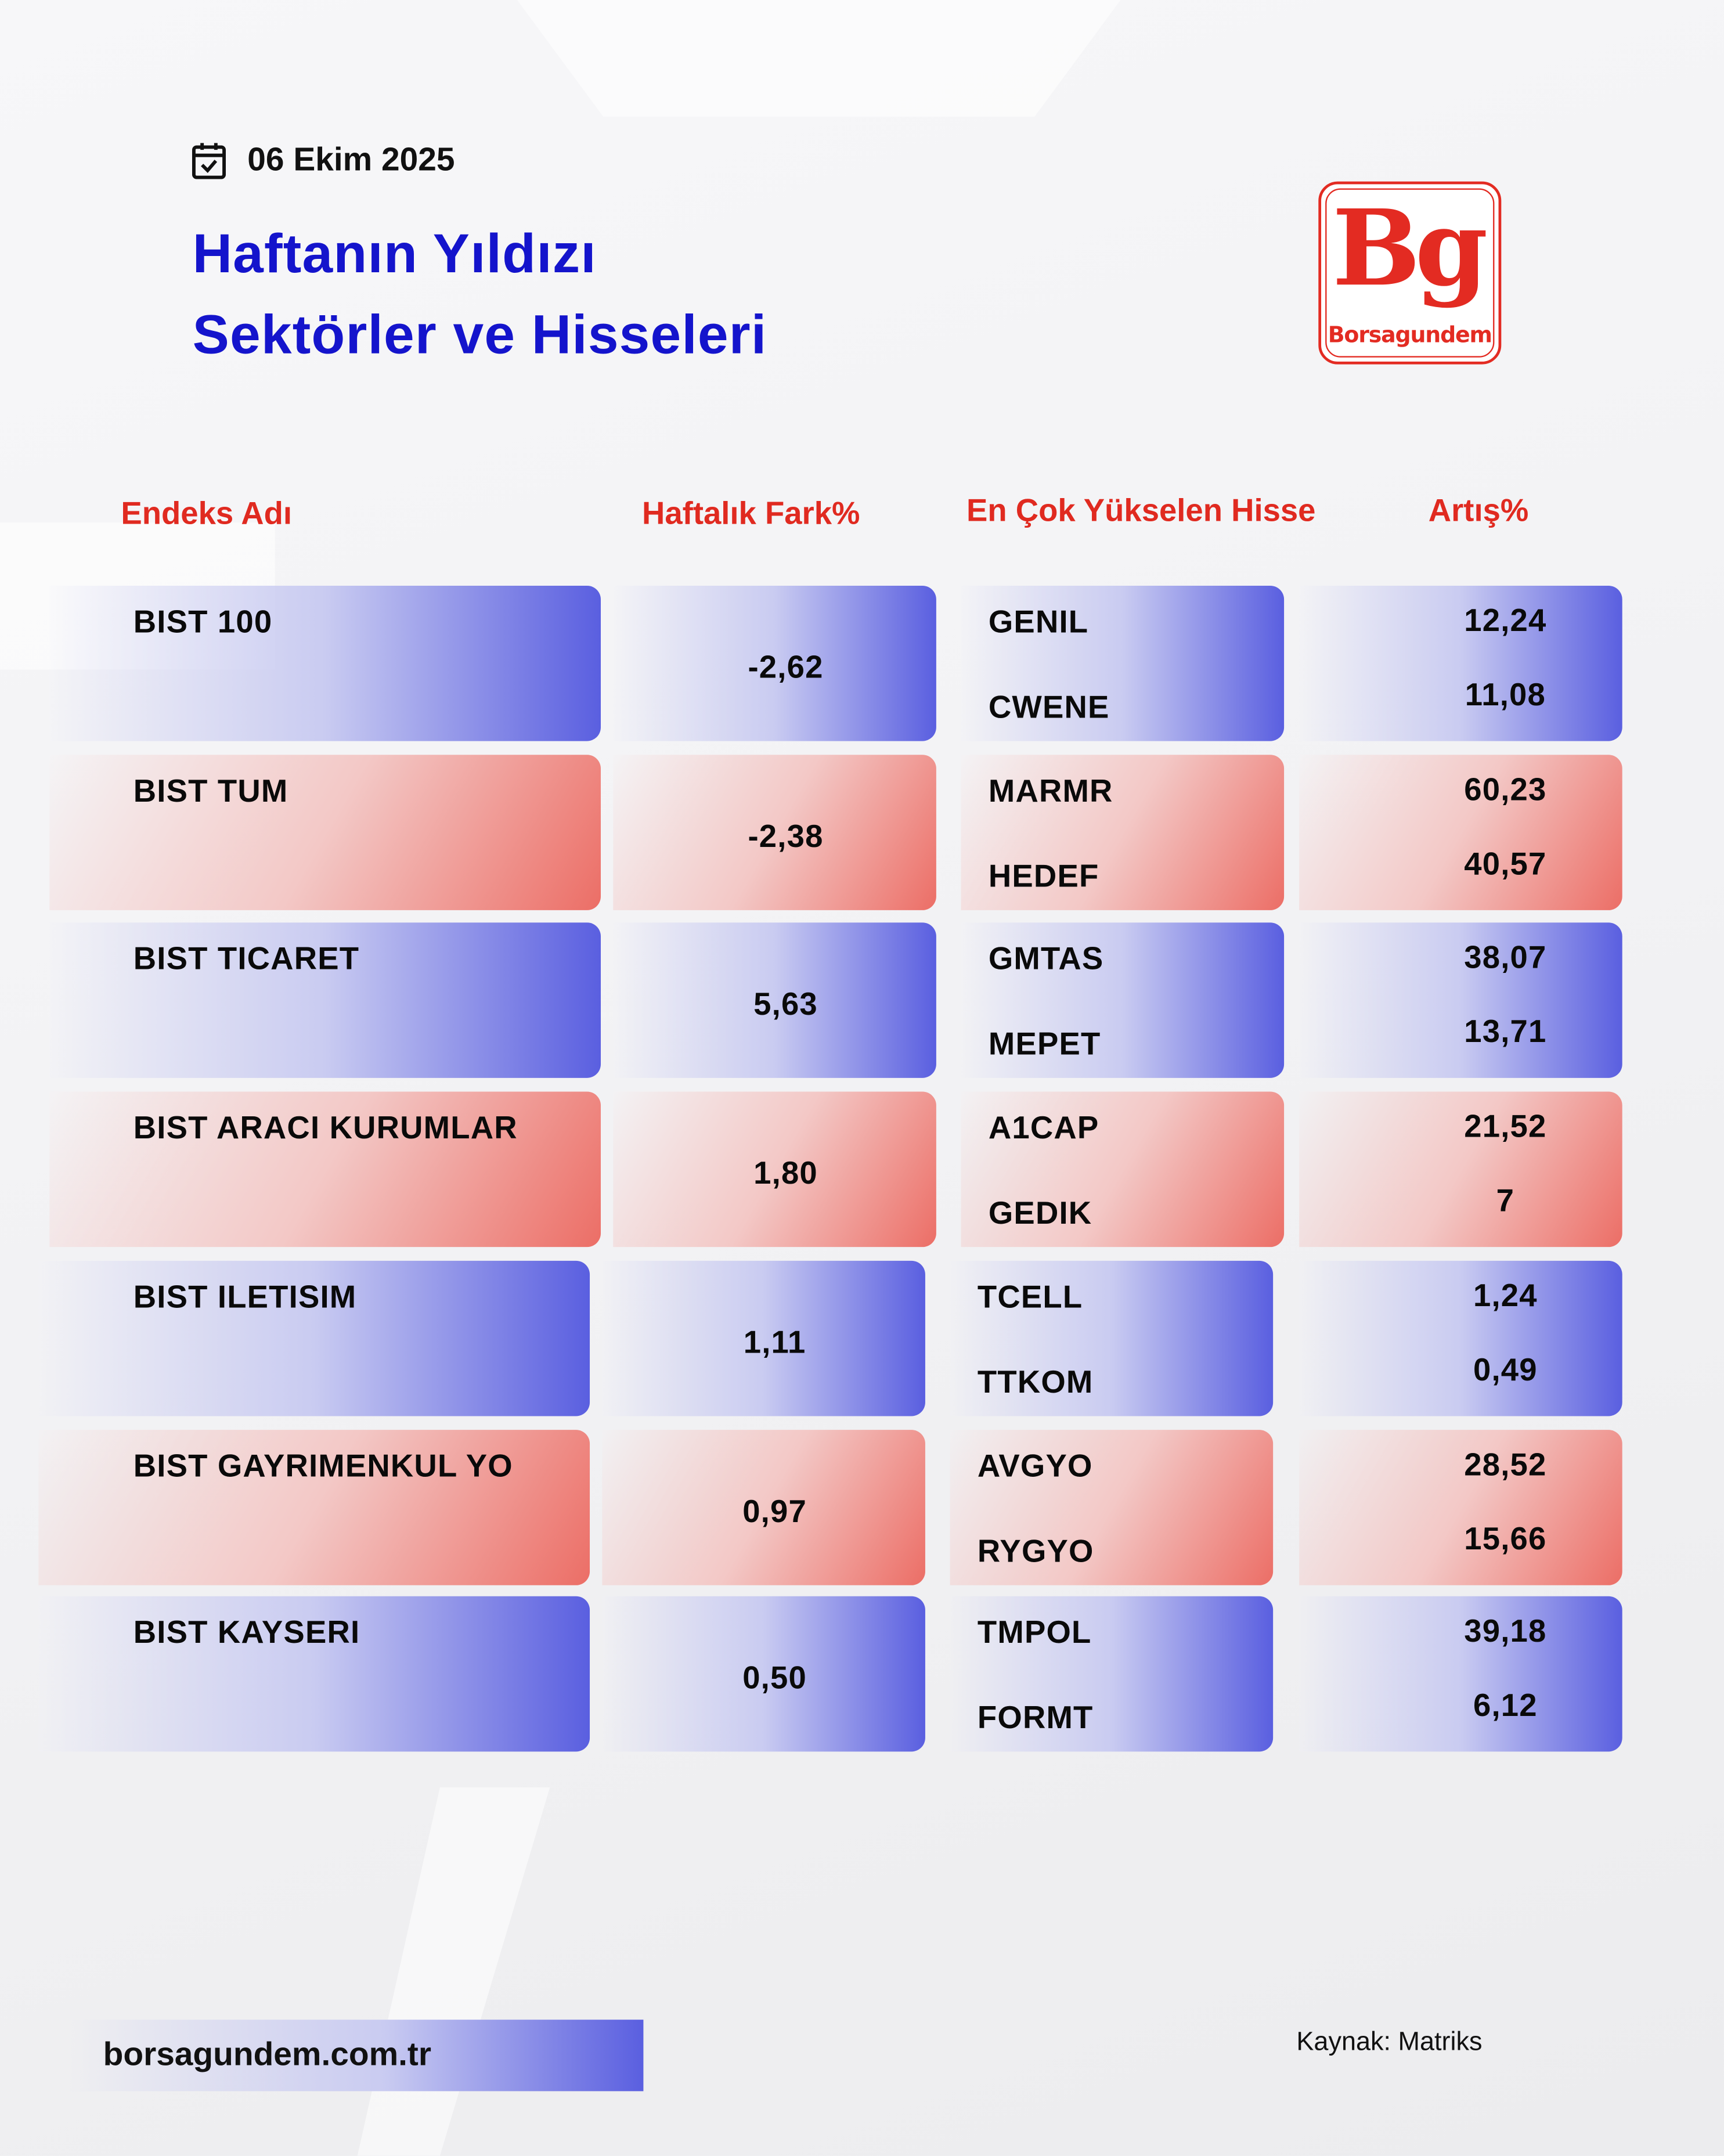 The width and height of the screenshot is (1724, 2156). What do you see at coordinates (1505, 957) in the screenshot?
I see `stock-increase: 38,07` at bounding box center [1505, 957].